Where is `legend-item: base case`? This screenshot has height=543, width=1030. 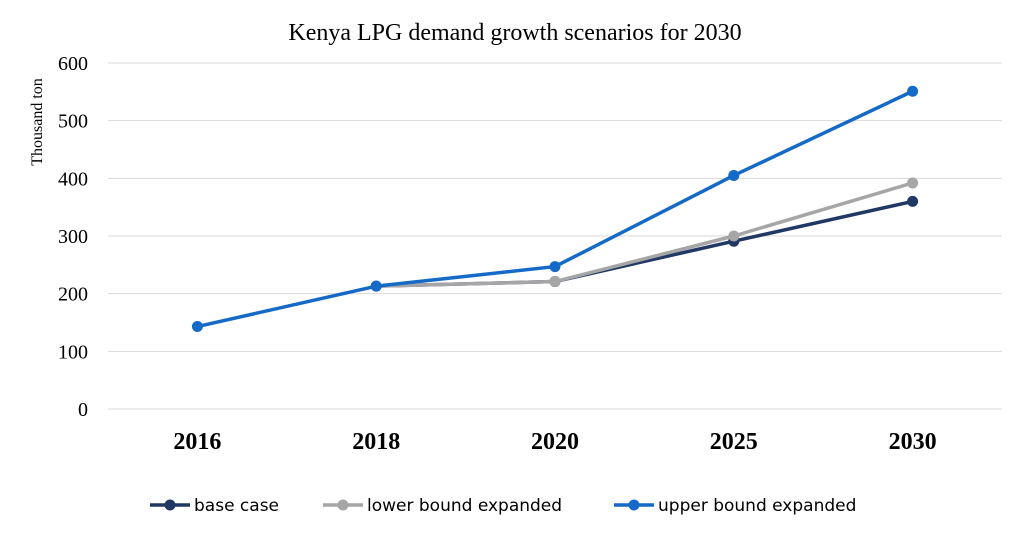 legend-item: base case is located at coordinates (214, 506).